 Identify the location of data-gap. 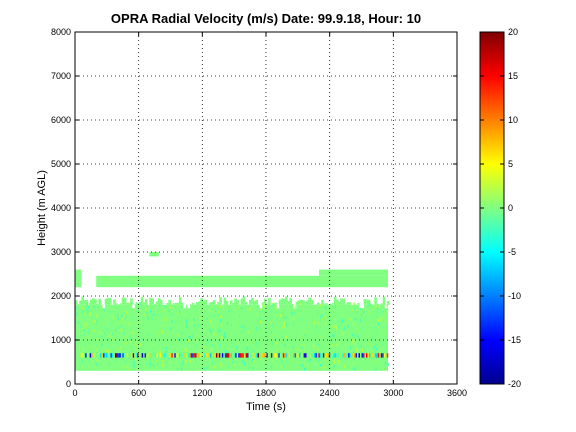
(363, 306).